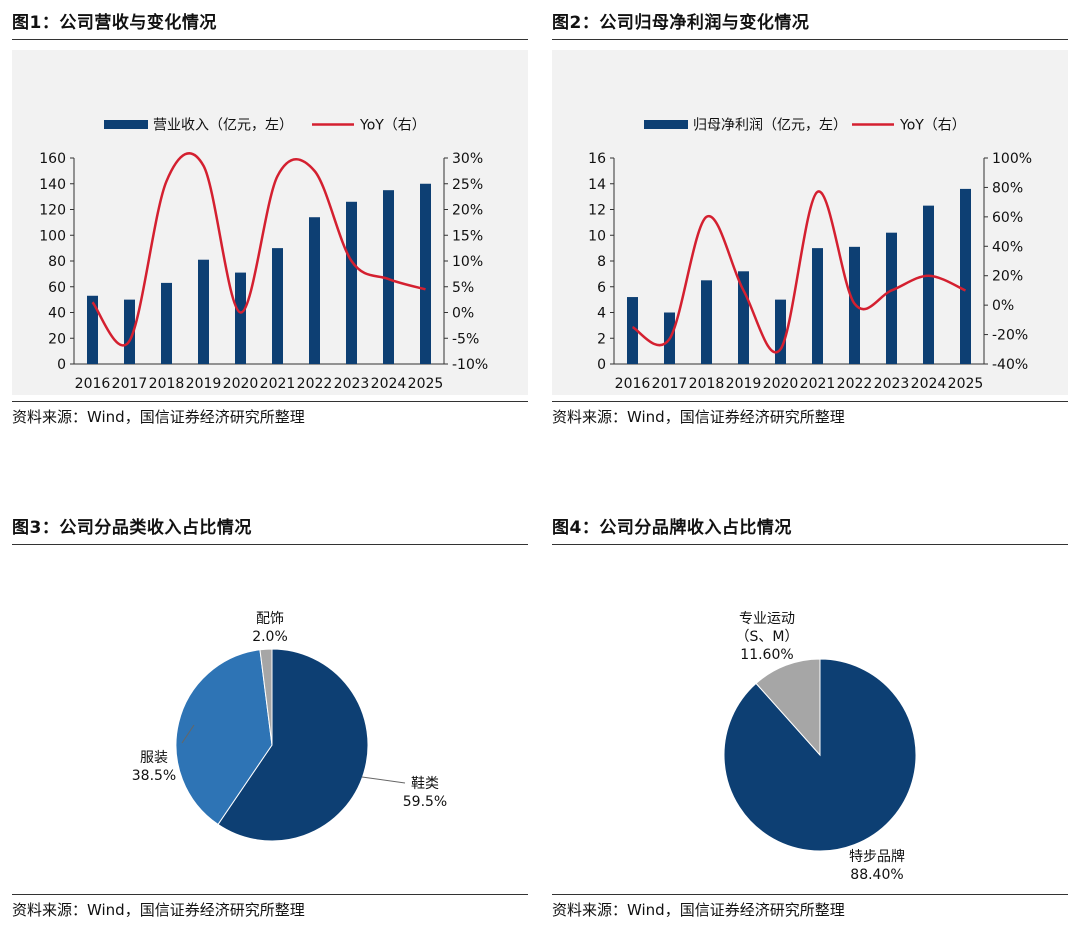 This screenshot has height=930, width=1080. I want to click on left-tick-label: 120, so click(52, 211).